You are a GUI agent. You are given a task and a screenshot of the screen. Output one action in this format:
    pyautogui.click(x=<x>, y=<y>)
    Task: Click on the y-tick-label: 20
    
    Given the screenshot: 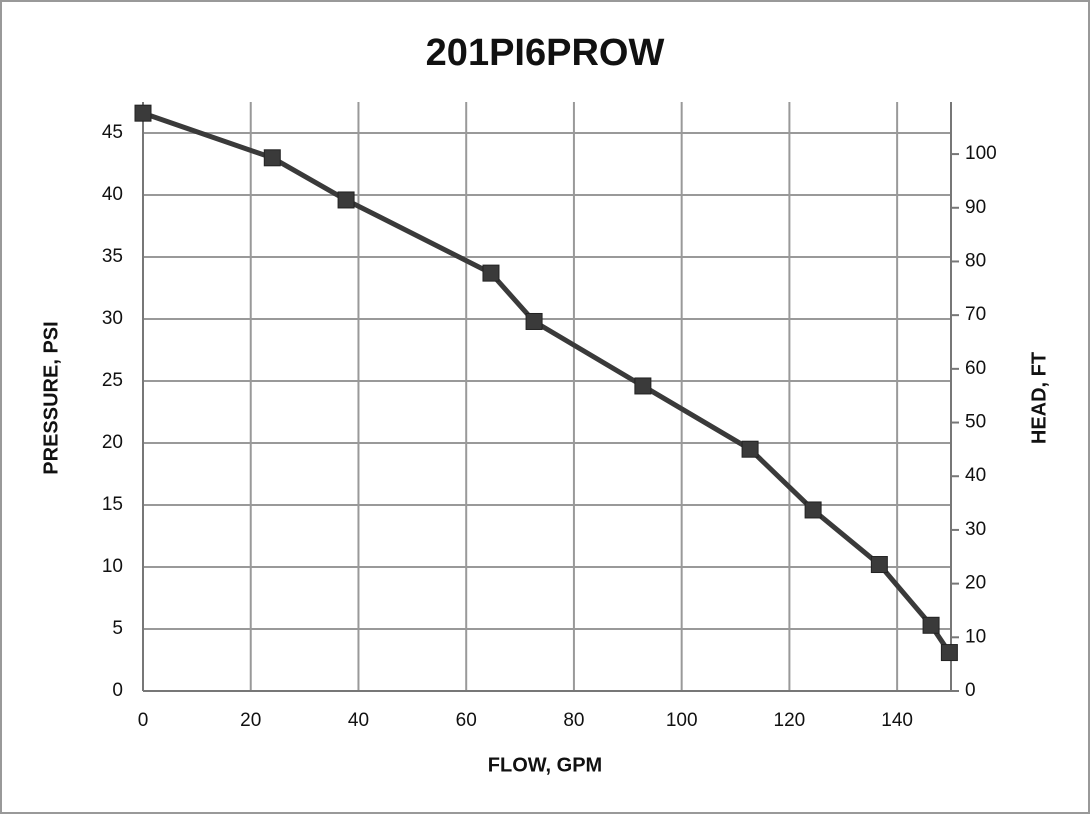 What is the action you would take?
    pyautogui.click(x=112, y=442)
    